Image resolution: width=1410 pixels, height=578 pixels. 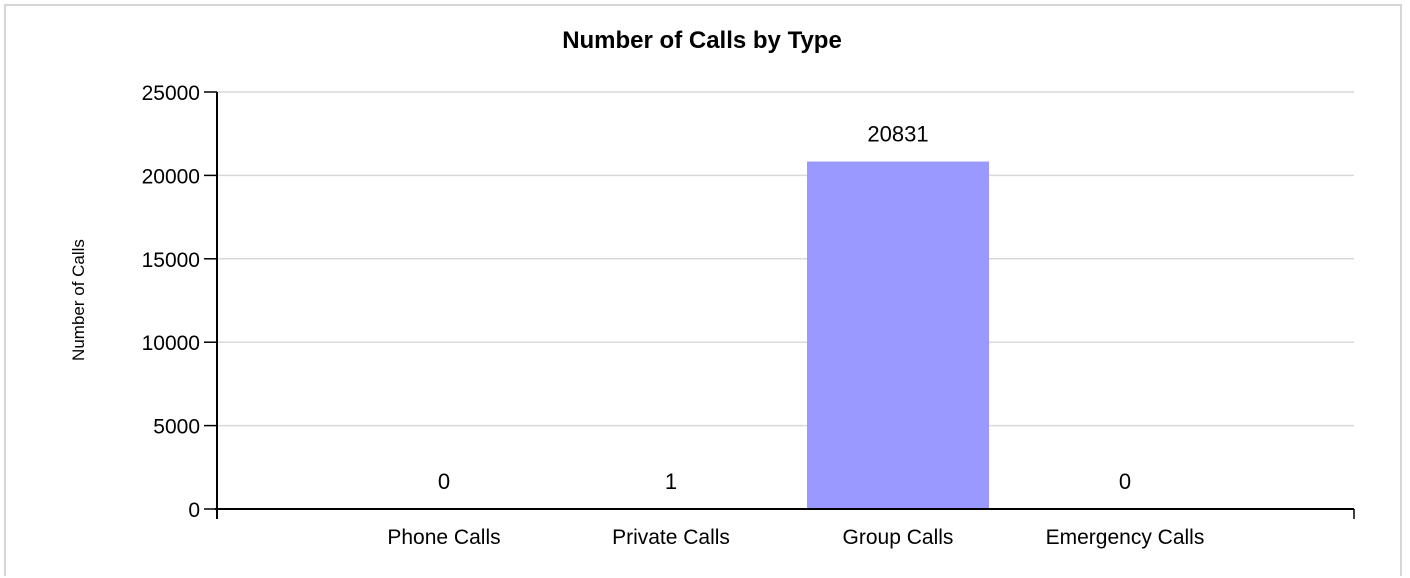 What do you see at coordinates (194, 510) in the screenshot?
I see `y-tick-label: 0` at bounding box center [194, 510].